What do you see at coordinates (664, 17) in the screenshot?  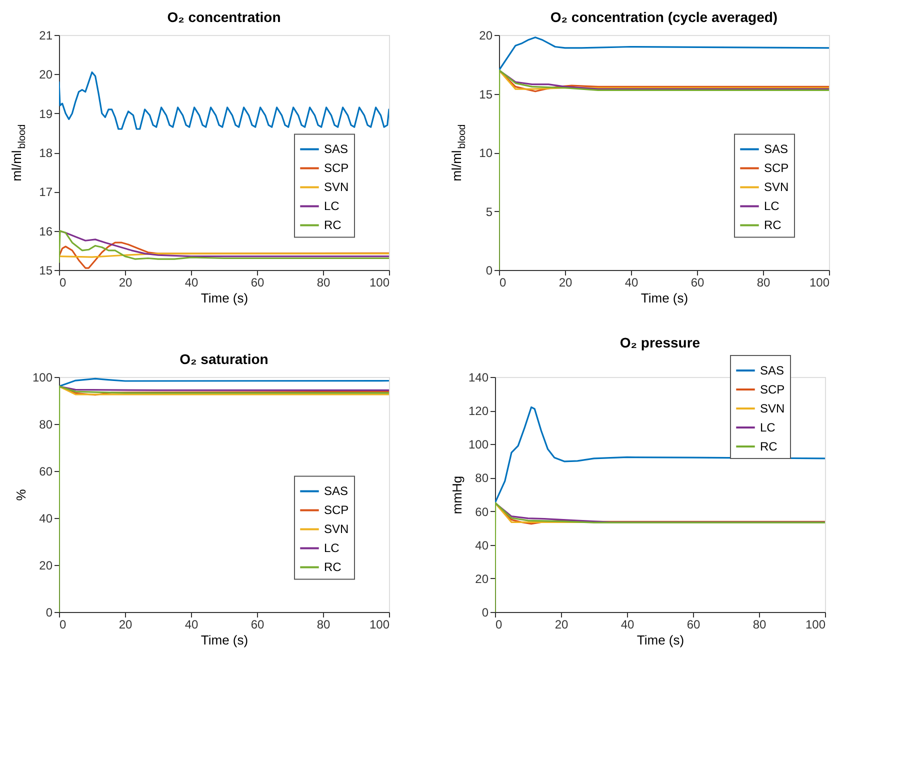 I see `chart-title: O₂ concentration (cycle averaged)` at bounding box center [664, 17].